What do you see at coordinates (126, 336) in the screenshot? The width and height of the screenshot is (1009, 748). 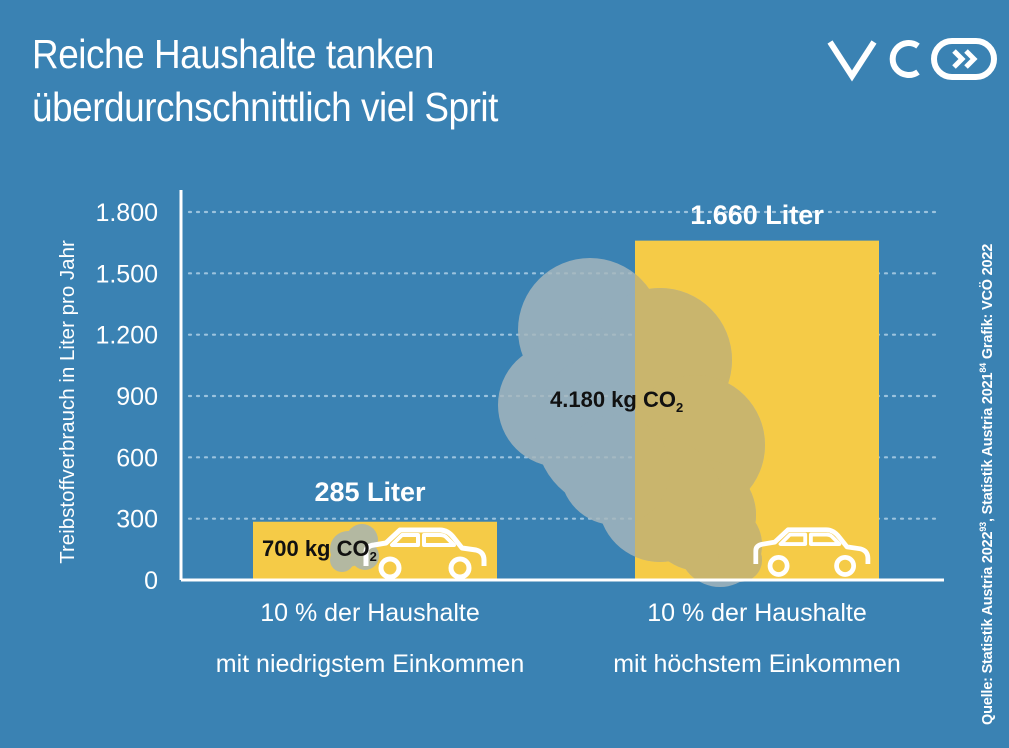 I see `y-tick-label: 1.200` at bounding box center [126, 336].